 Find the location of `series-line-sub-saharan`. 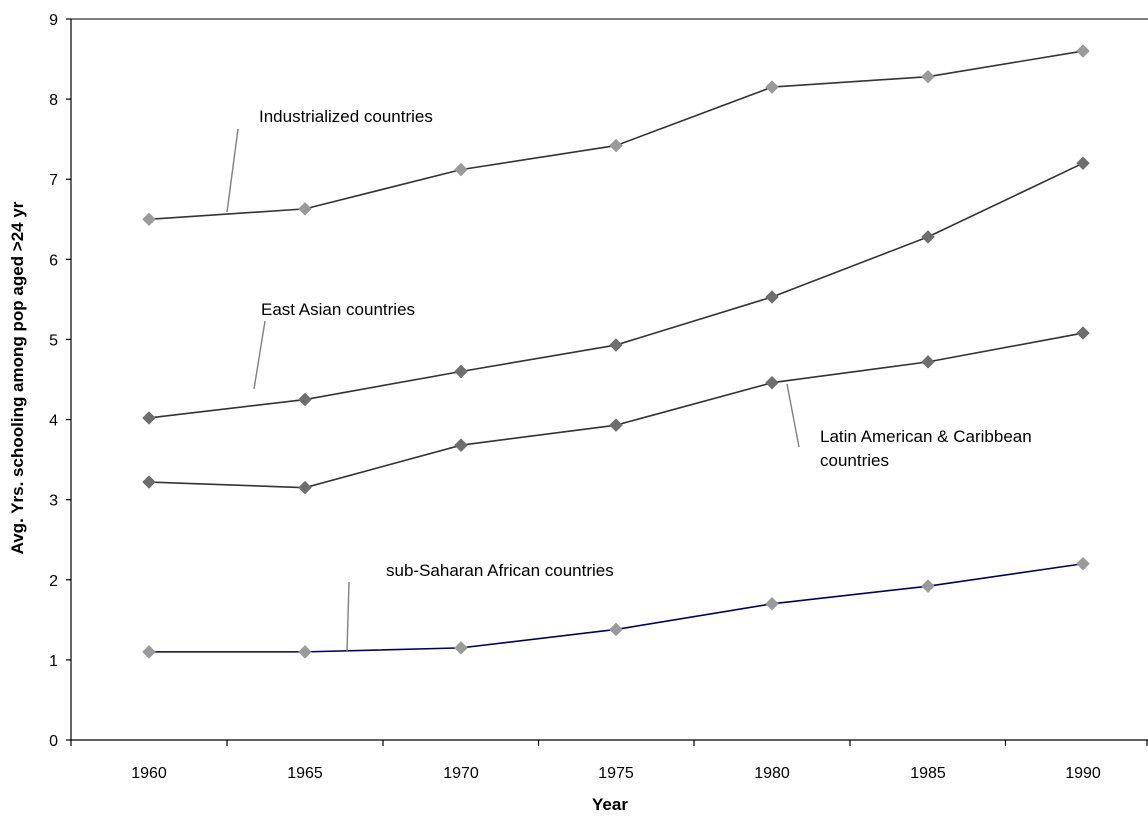

series-line-sub-saharan is located at coordinates (616, 607).